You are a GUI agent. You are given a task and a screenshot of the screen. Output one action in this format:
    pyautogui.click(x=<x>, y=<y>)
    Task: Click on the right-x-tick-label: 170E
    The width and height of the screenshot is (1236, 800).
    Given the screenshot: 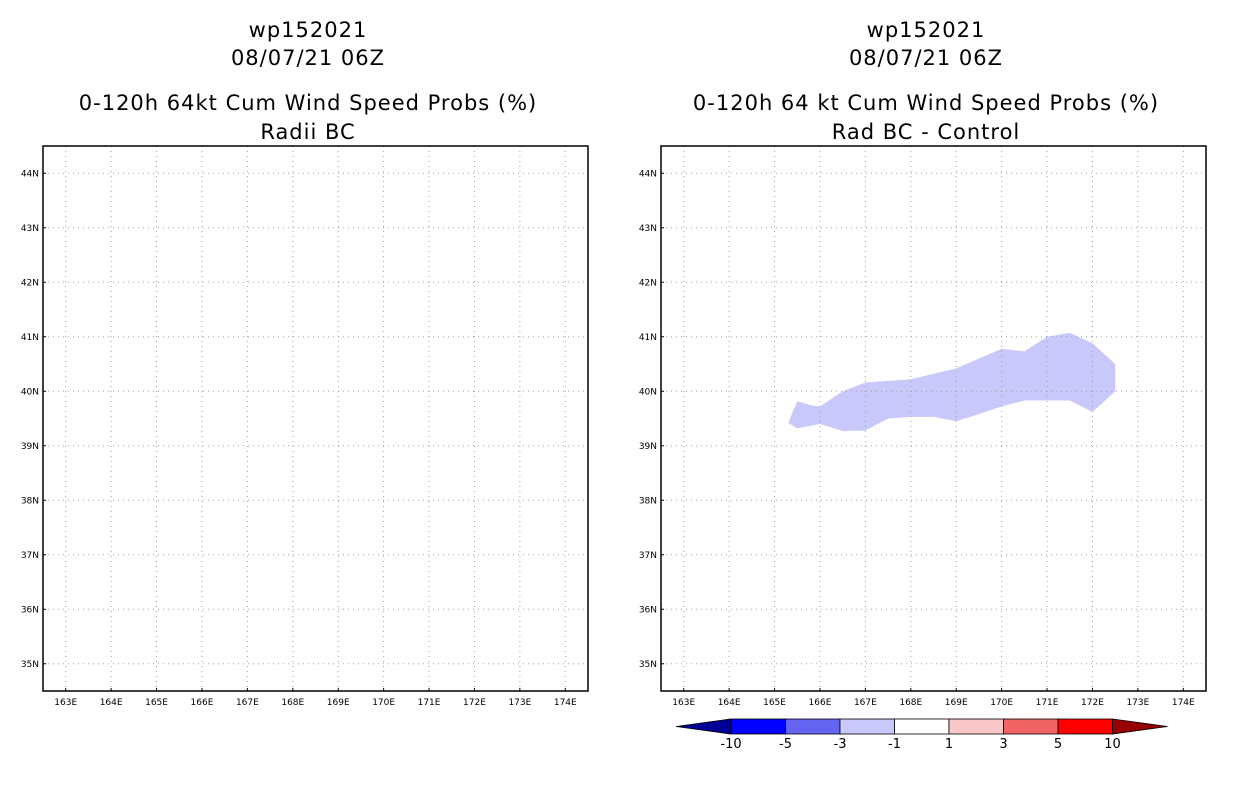 What is the action you would take?
    pyautogui.click(x=1001, y=703)
    